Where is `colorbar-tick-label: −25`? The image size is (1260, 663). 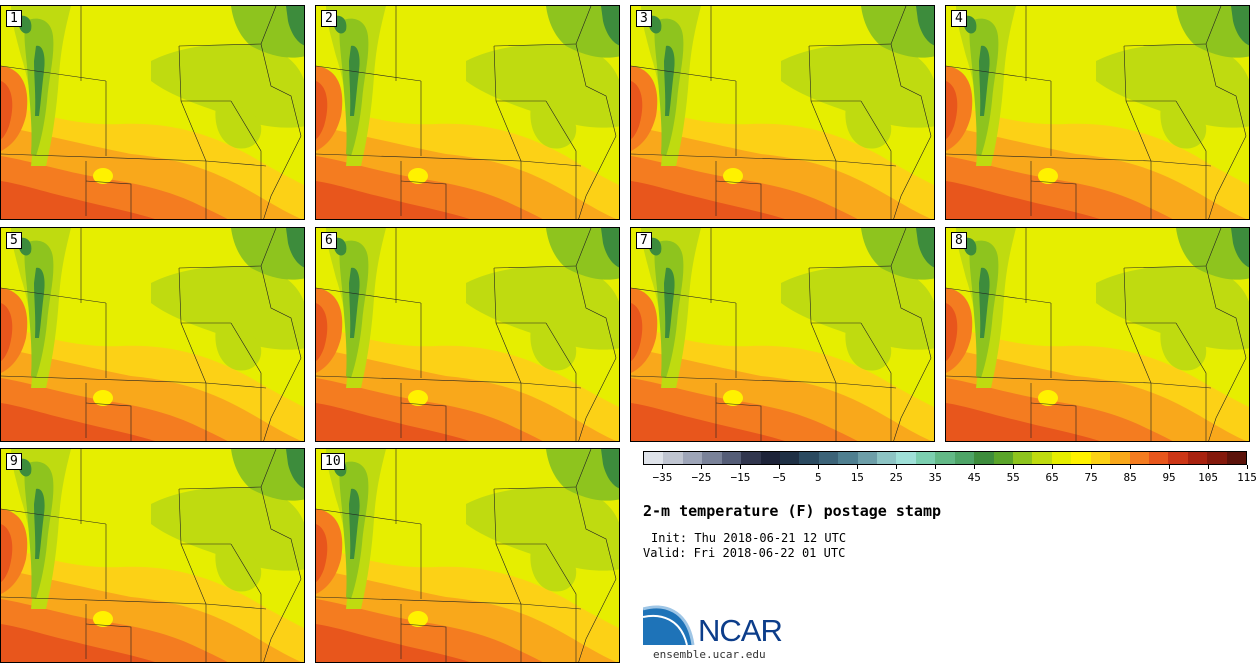
colorbar-tick-label: −25 is located at coordinates (701, 474).